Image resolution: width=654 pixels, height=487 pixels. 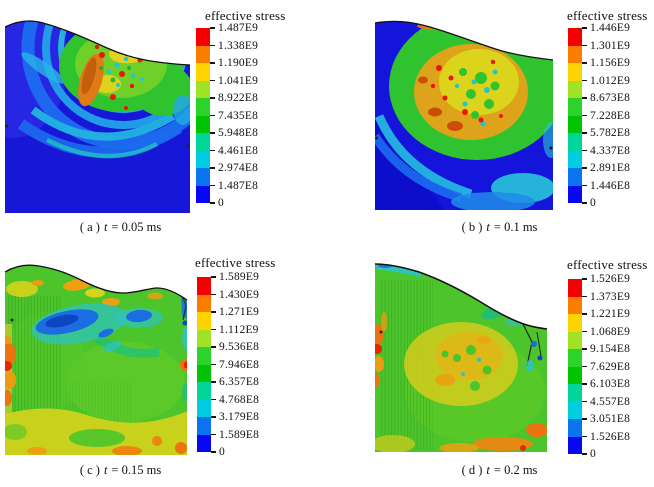 I want to click on tick-label: 2.891E8, so click(x=610, y=168).